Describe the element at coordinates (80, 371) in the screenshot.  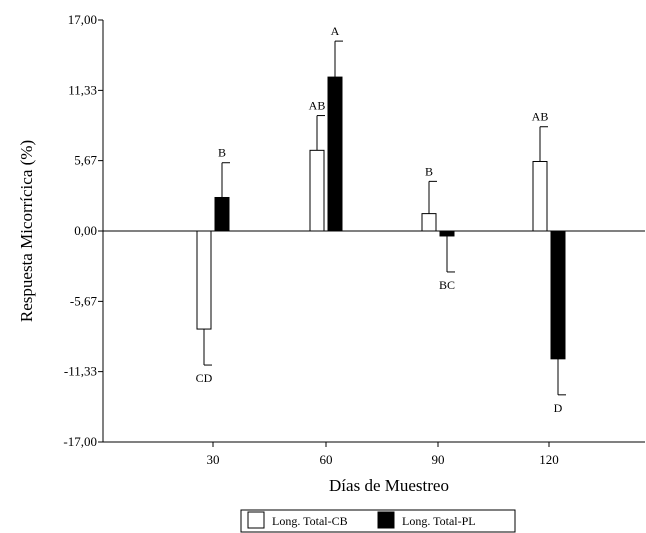
I see `y-tick-label: -11,33` at that location.